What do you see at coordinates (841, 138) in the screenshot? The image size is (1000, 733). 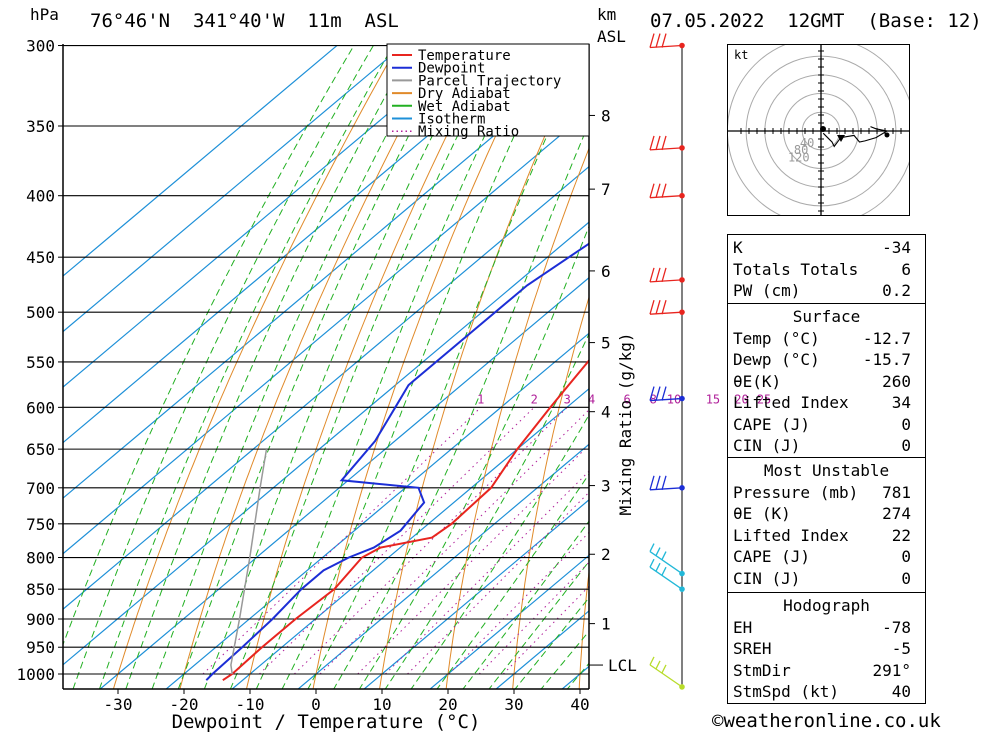 I see `storm-motion-marker` at bounding box center [841, 138].